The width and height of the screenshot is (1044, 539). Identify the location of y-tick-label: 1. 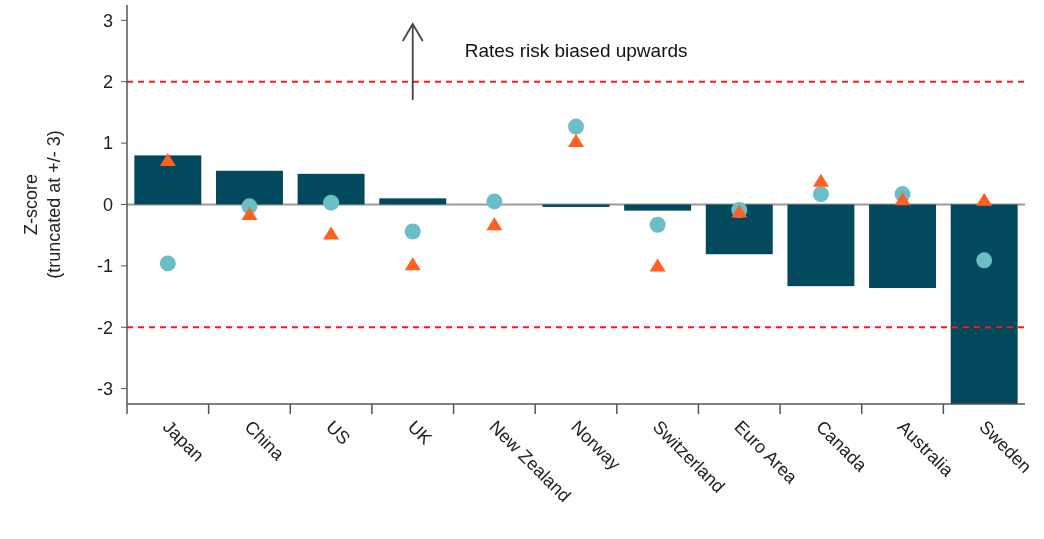
(107, 143).